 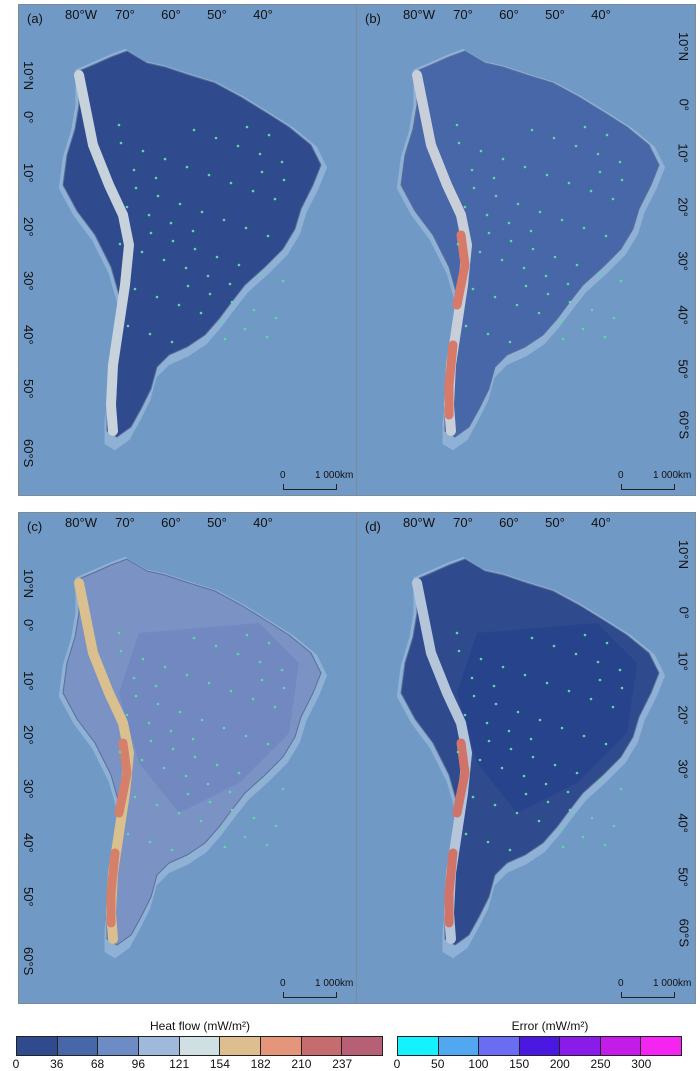 What do you see at coordinates (200, 1026) in the screenshot?
I see `heat-legend-title: Heat flow (mW/m²)` at bounding box center [200, 1026].